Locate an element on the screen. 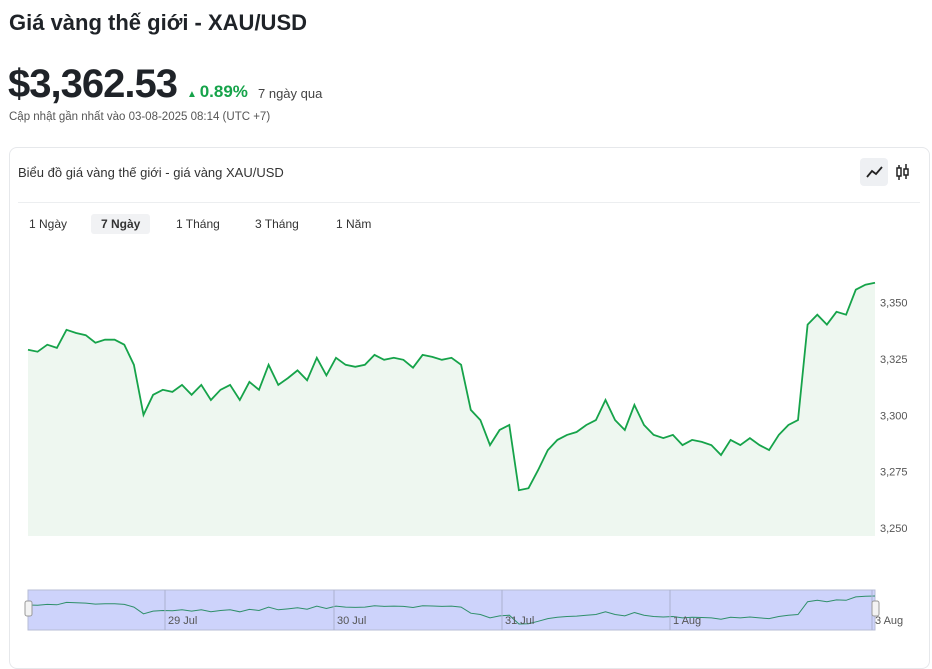  navigator-frame is located at coordinates (451, 610).